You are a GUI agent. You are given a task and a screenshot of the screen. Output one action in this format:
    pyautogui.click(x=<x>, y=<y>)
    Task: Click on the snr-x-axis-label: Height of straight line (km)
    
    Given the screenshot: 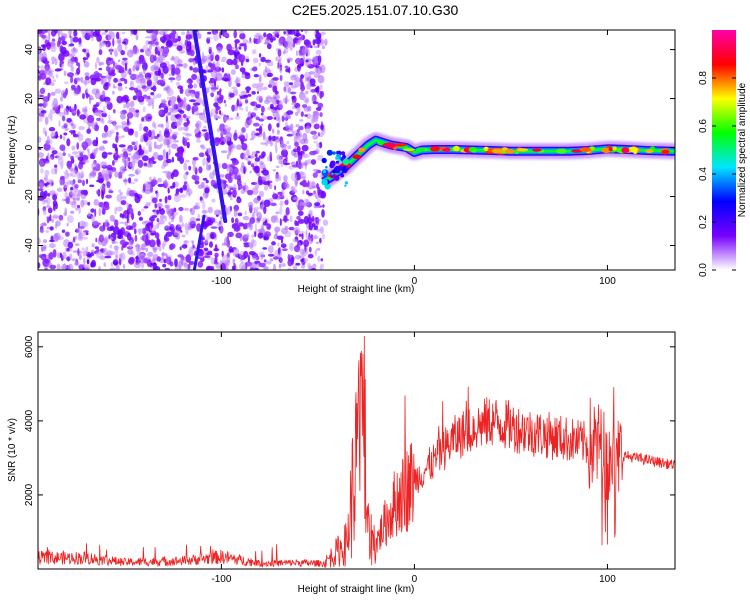 What is the action you would take?
    pyautogui.click(x=356, y=589)
    